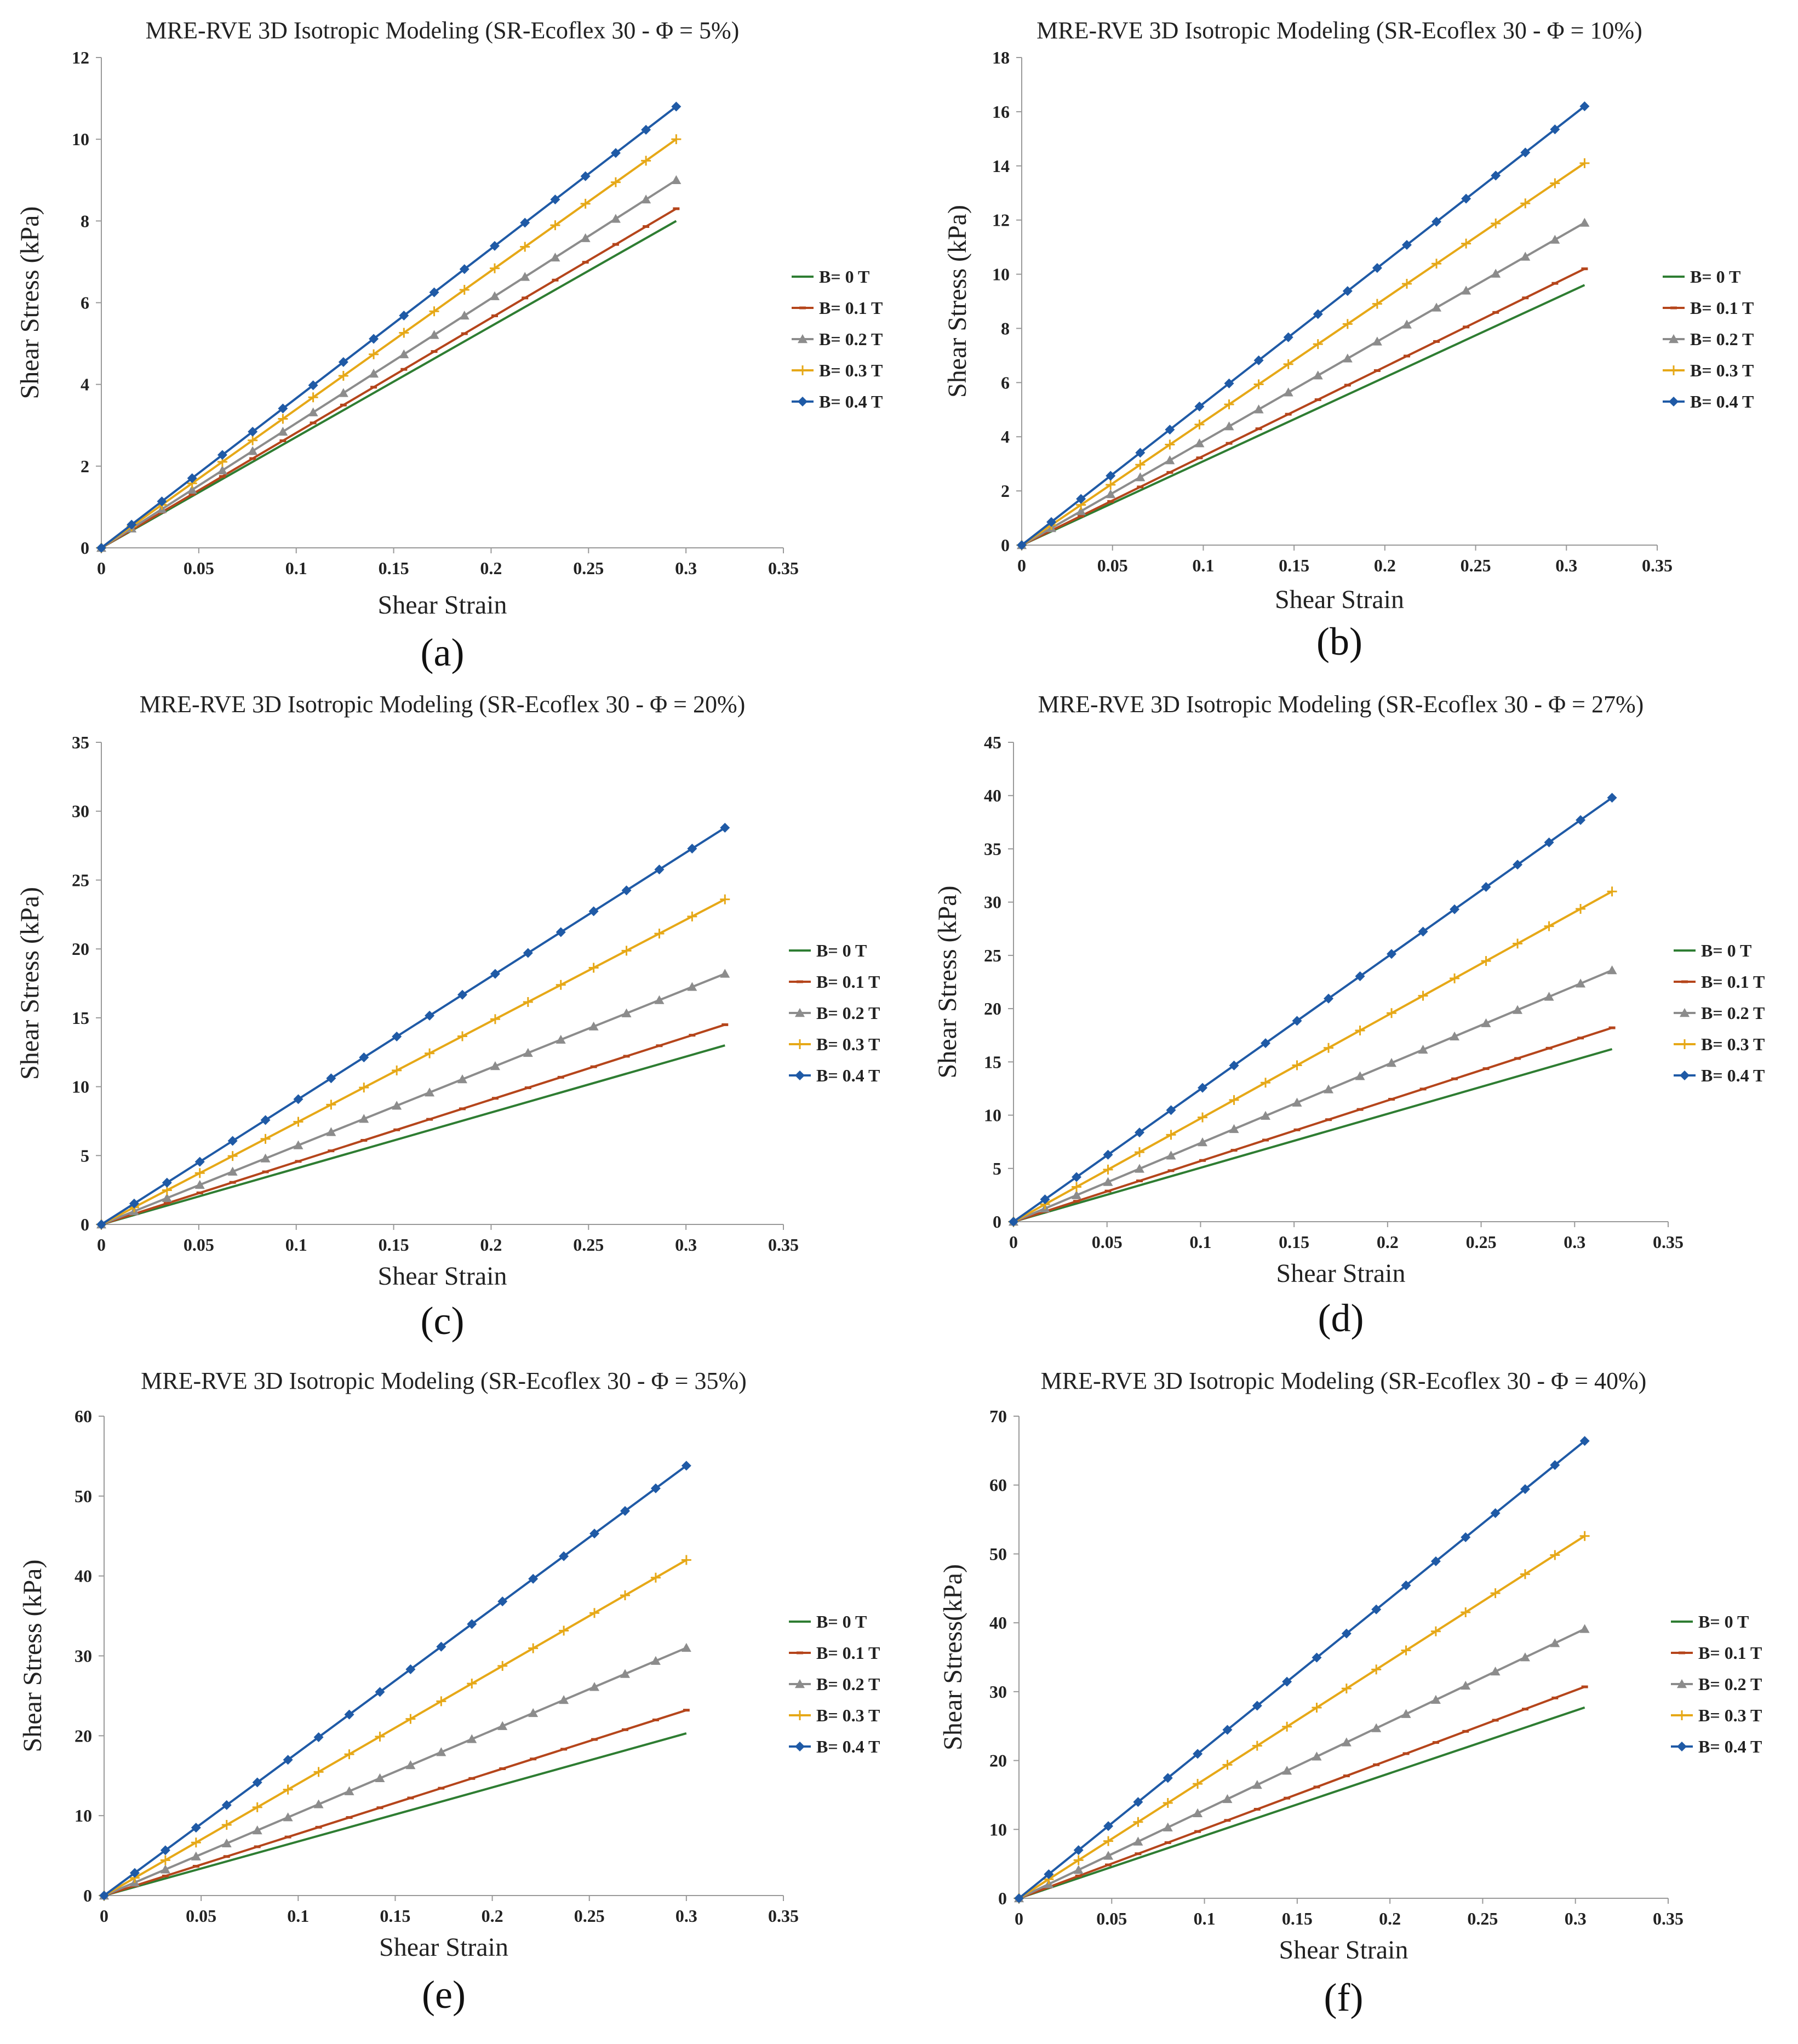  Describe the element at coordinates (83, 1815) in the screenshot. I see `y-tick-label: 10` at that location.